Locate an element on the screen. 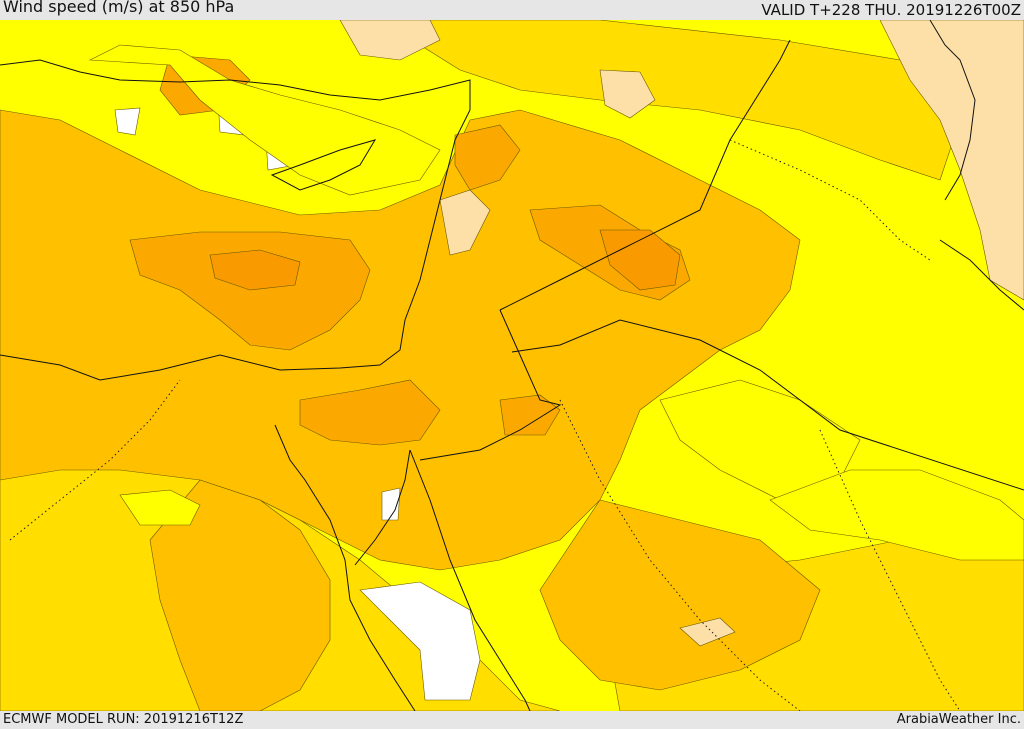  coastline-north-africa is located at coordinates (190, 367).